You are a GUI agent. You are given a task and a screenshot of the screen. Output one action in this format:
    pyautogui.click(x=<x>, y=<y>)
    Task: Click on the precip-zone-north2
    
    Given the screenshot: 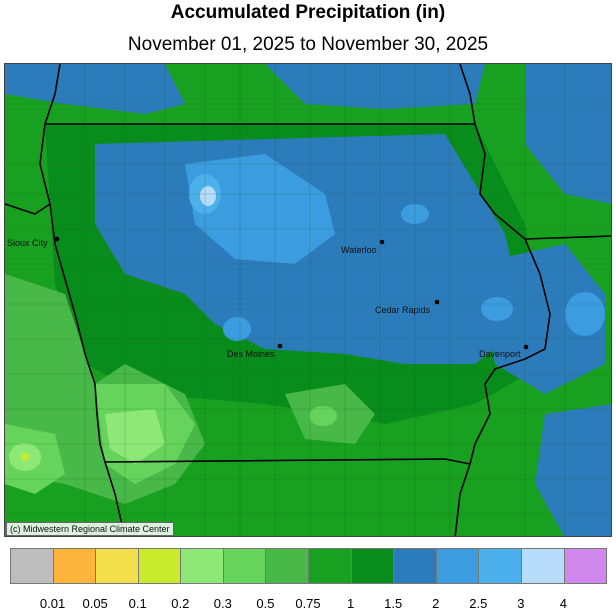 What is the action you would take?
    pyautogui.click(x=375, y=86)
    